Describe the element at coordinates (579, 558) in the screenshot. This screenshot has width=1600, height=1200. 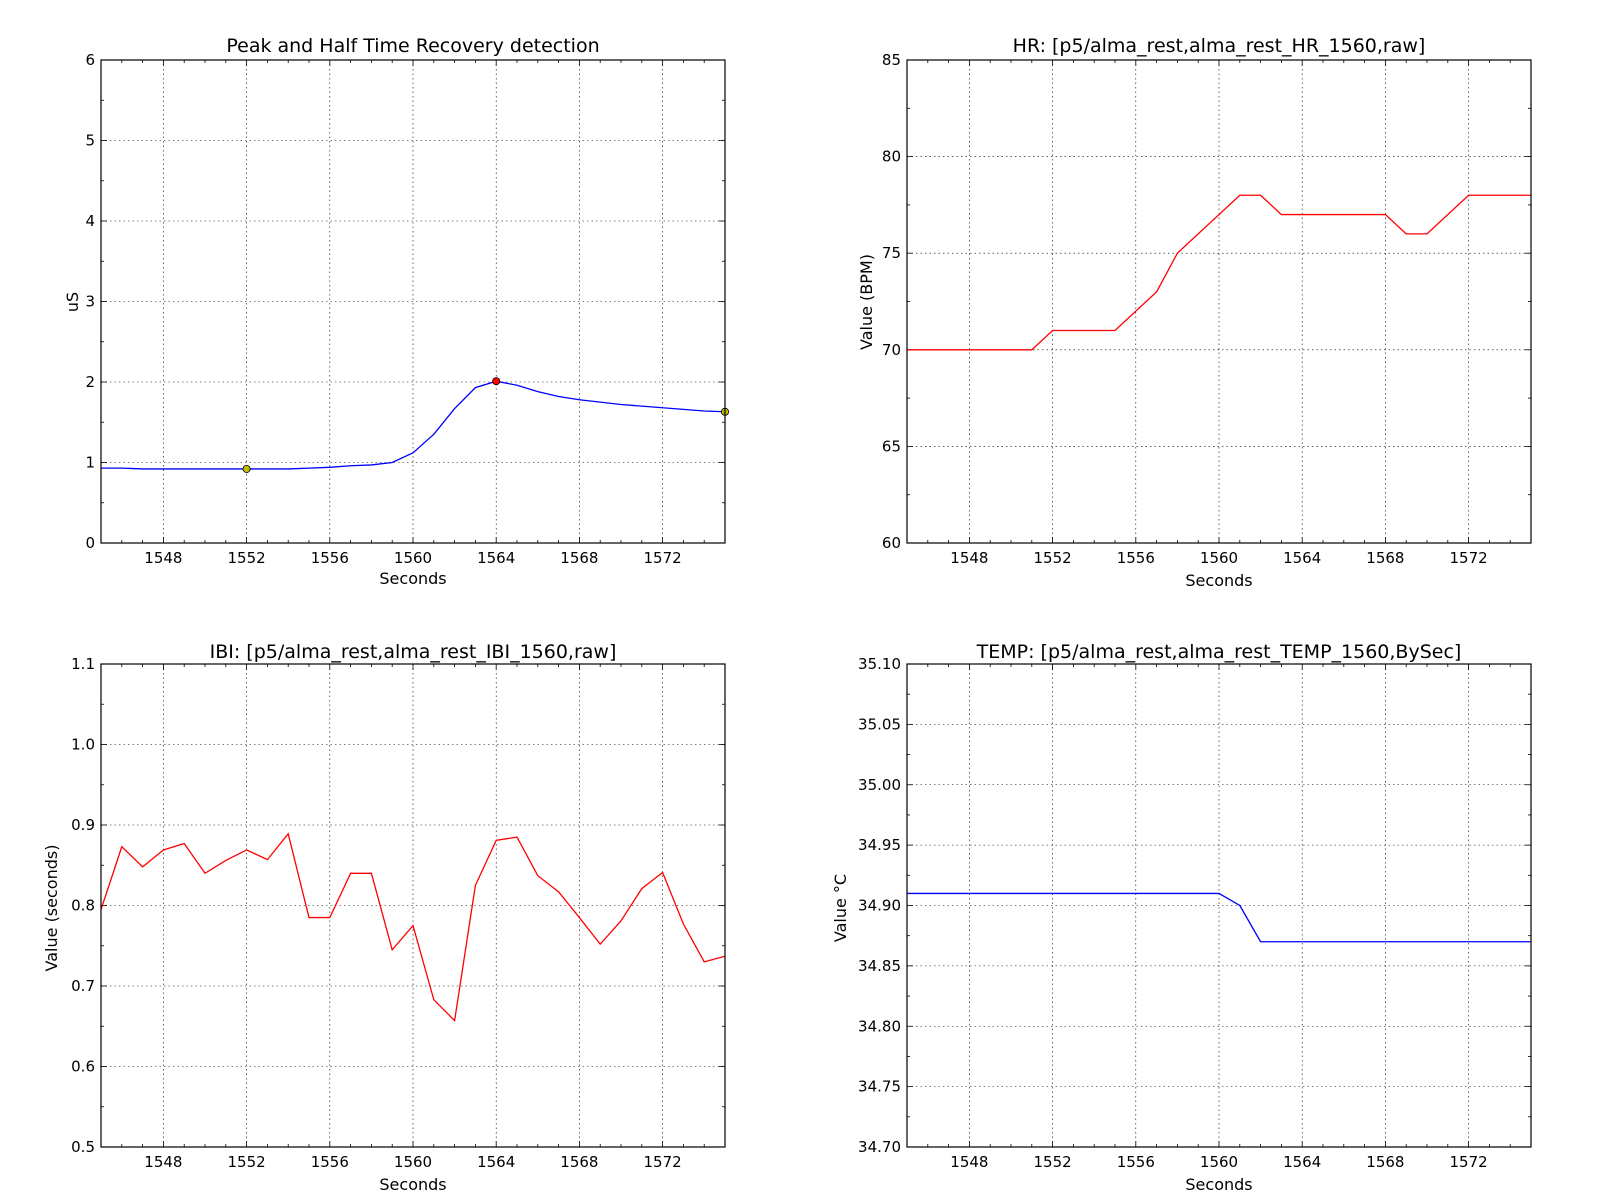
I see `gsr-x-tick-label: 1568` at that location.